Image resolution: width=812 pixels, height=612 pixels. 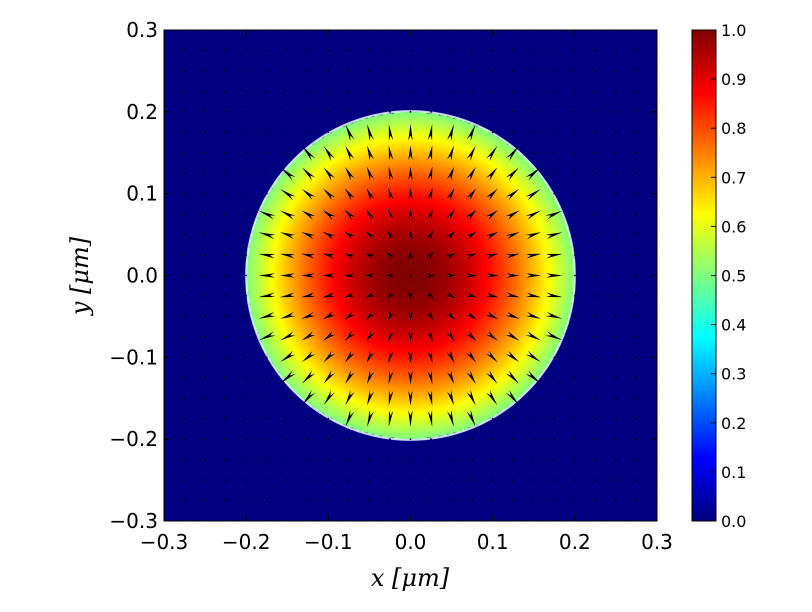 I want to click on y-tick-label: −0.3, so click(x=133, y=521).